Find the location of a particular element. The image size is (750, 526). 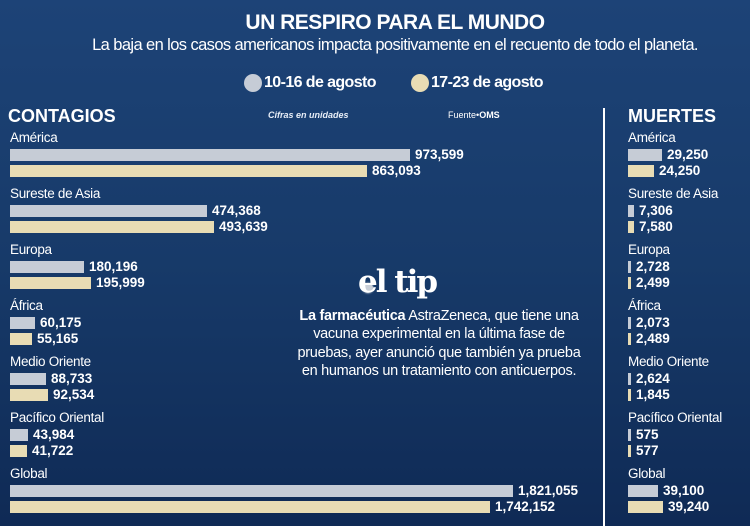

data-label: 1,742,152 is located at coordinates (525, 506).